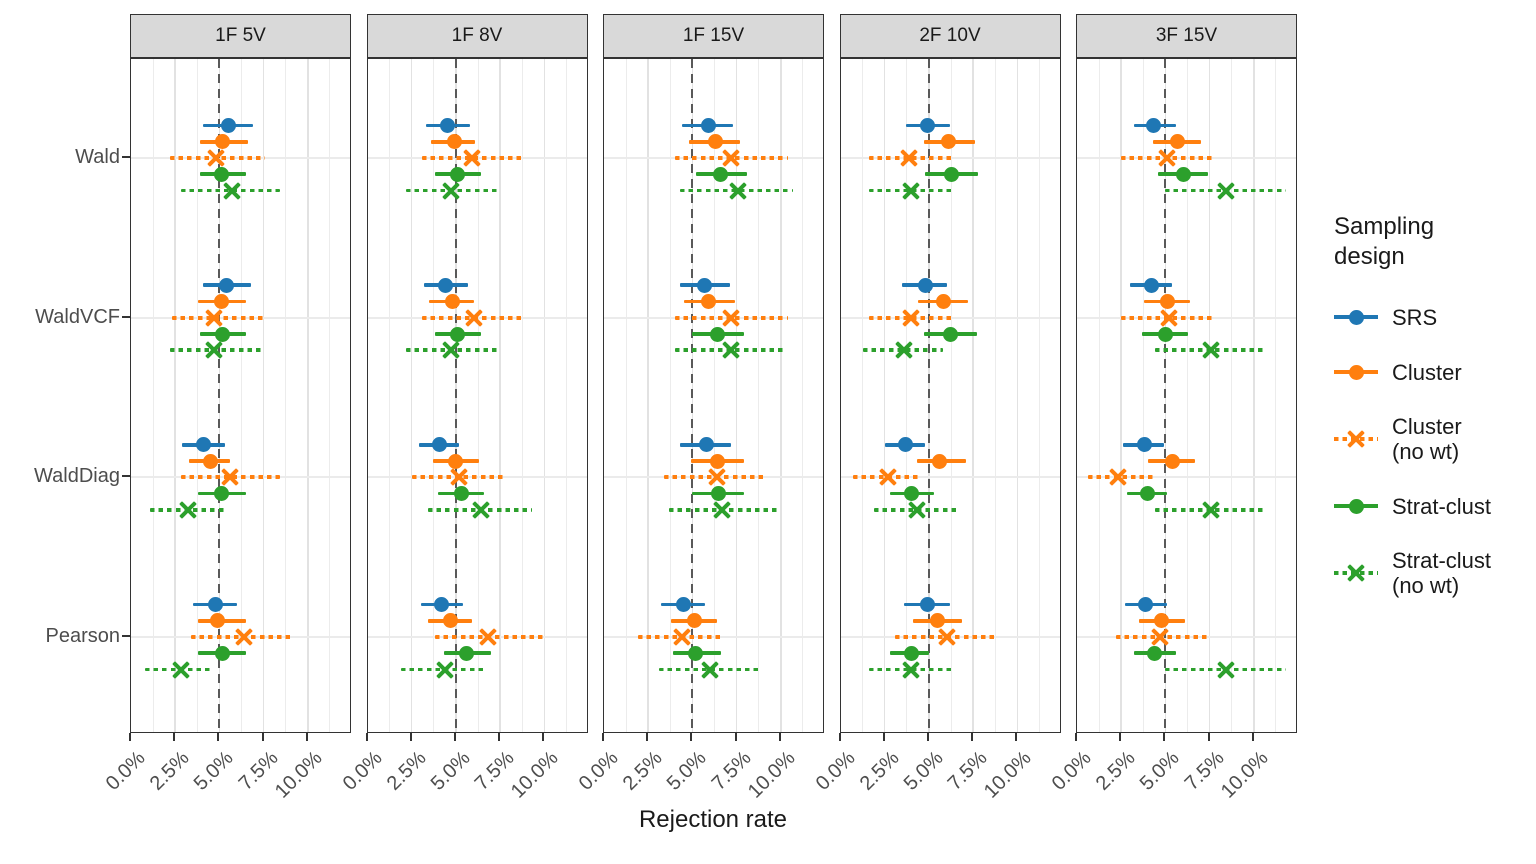 This screenshot has width=1536, height=864. I want to click on legend-key-circle, so click(1356, 506).